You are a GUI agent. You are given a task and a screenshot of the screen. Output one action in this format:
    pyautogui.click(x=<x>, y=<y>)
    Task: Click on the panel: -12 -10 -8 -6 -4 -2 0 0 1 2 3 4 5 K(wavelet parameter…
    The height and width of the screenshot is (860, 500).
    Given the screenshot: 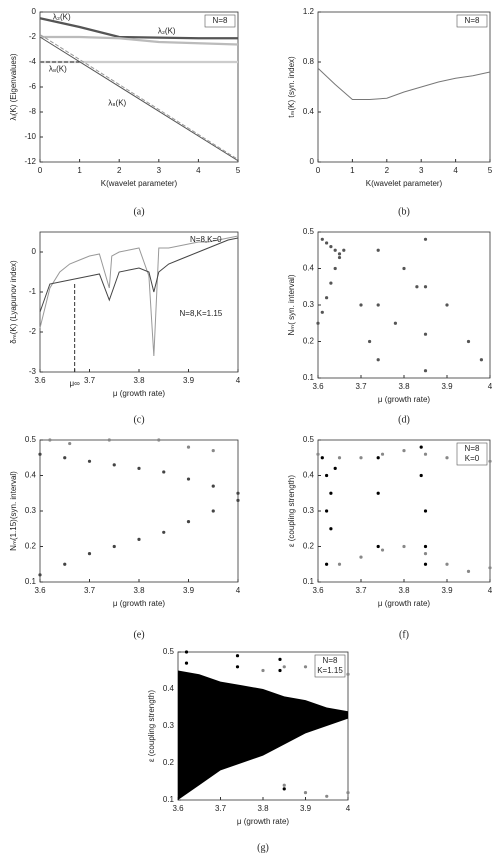 What is the action you would take?
    pyautogui.click(x=125, y=112)
    